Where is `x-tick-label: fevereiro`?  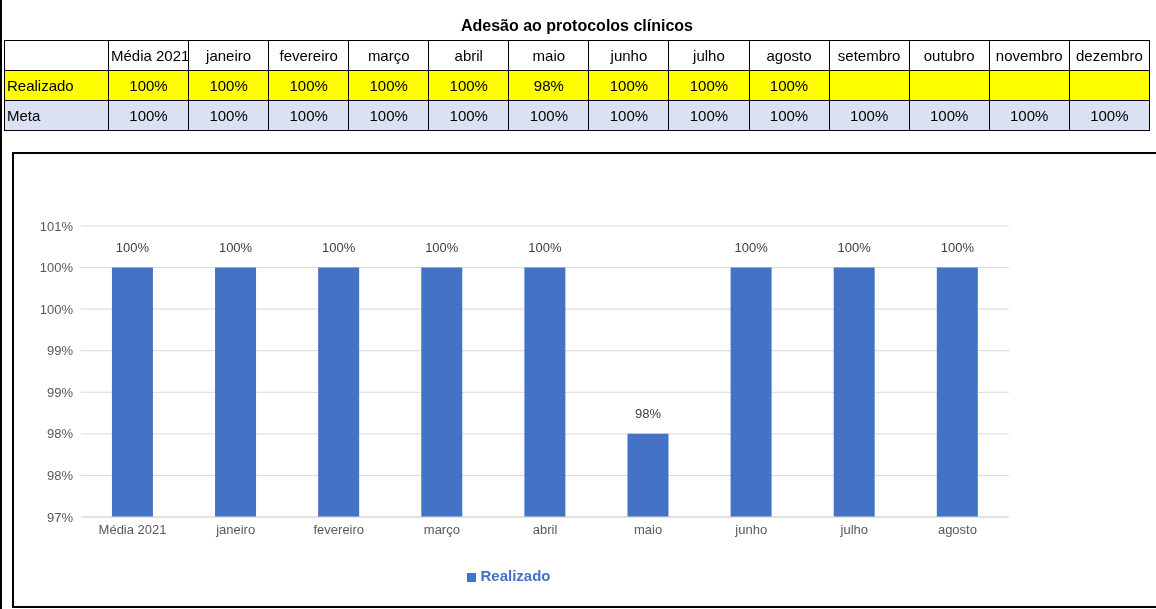
x-tick-label: fevereiro is located at coordinates (339, 530).